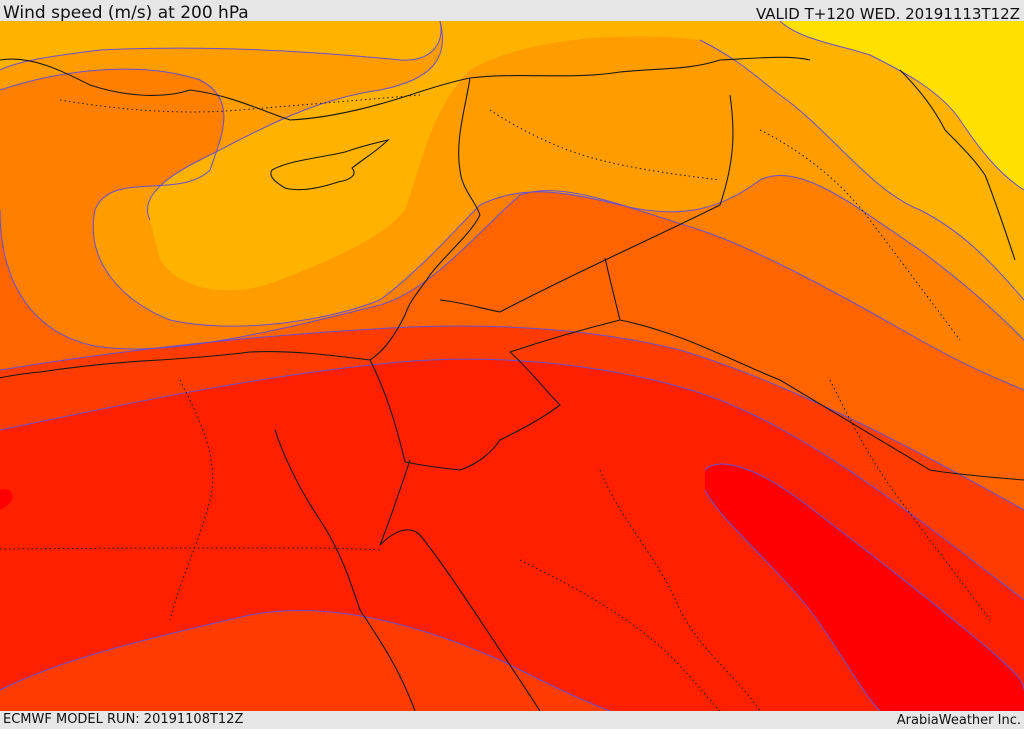 The height and width of the screenshot is (729, 1024). What do you see at coordinates (864, 587) in the screenshot?
I see `band-core-red` at bounding box center [864, 587].